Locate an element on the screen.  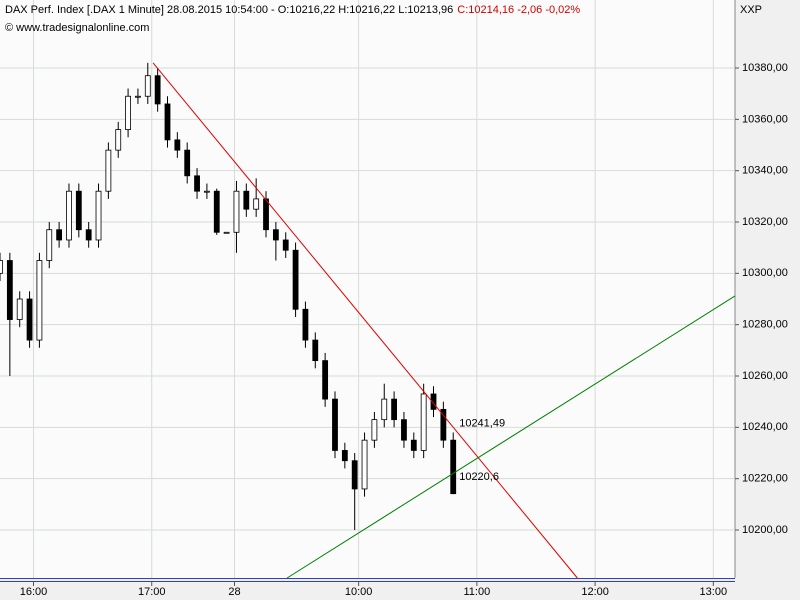
y-tick-label: 10240,00 is located at coordinates (765, 427).